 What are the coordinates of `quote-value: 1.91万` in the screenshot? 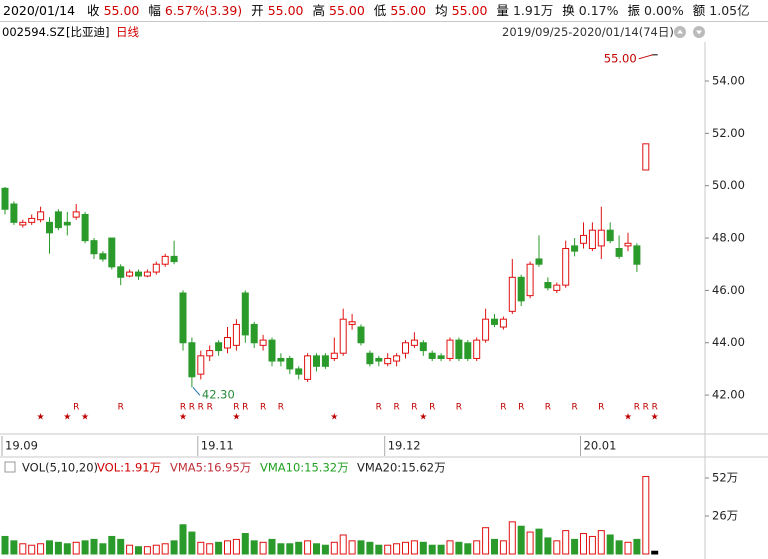 It's located at (533, 10).